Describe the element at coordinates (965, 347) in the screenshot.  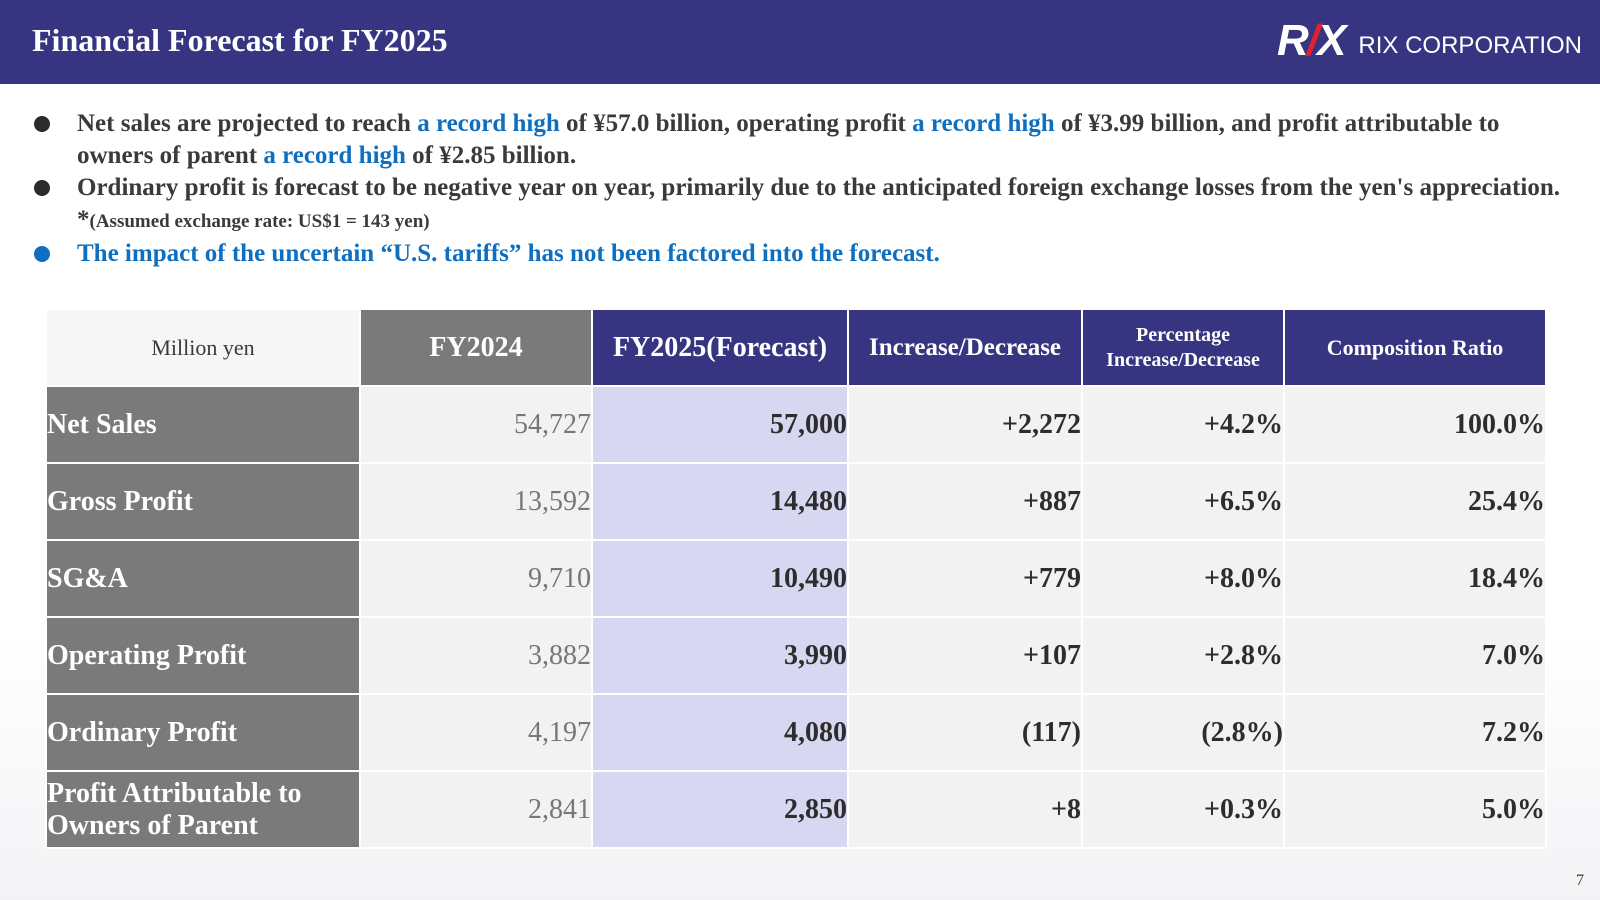
I see `header-increase-decrease: Increase/Decrease` at that location.